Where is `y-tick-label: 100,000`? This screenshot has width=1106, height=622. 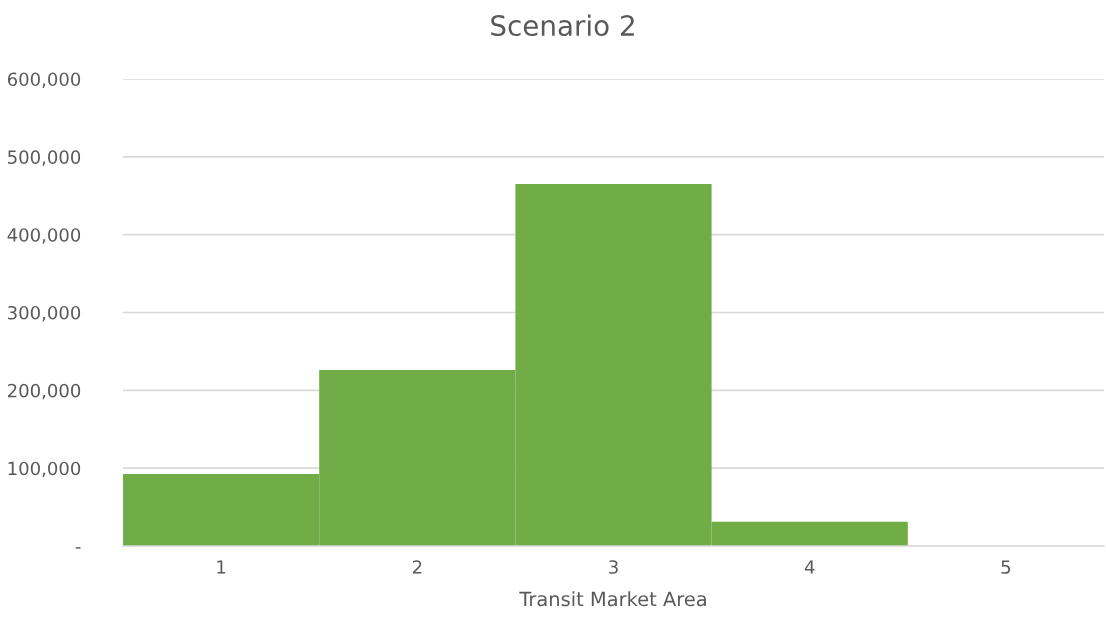
y-tick-label: 100,000 is located at coordinates (44, 469).